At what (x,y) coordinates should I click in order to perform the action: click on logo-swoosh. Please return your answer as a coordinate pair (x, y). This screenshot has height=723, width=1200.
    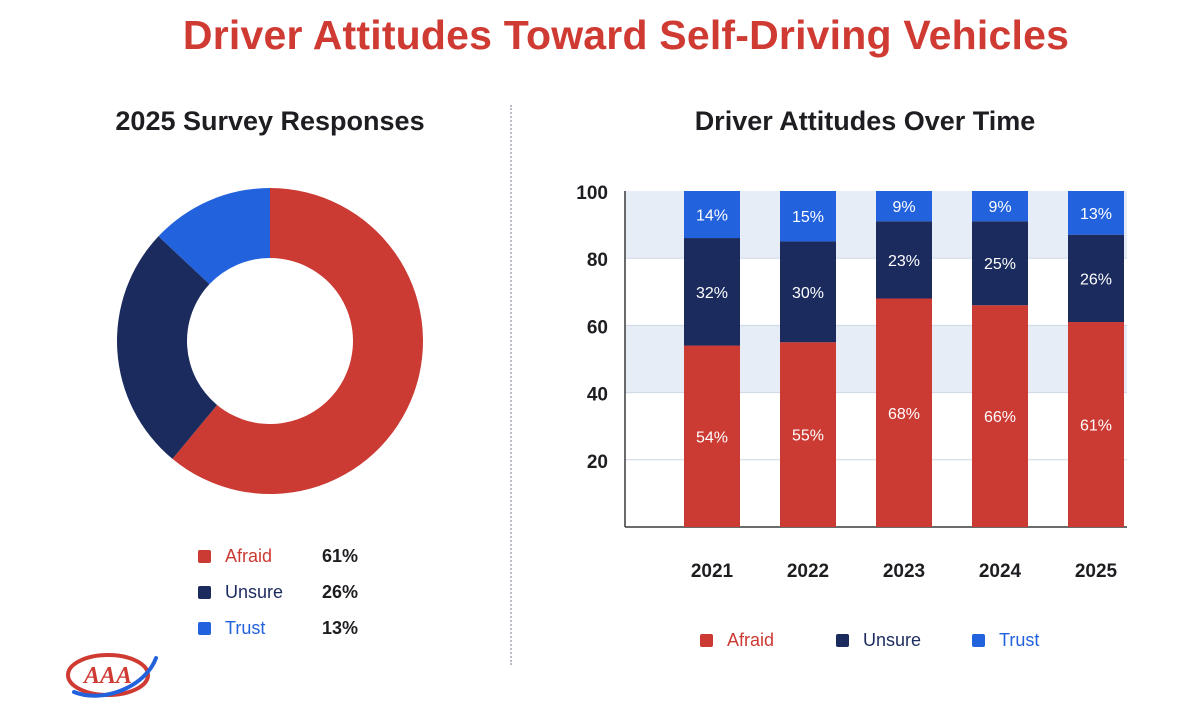
    Looking at the image, I should click on (115, 677).